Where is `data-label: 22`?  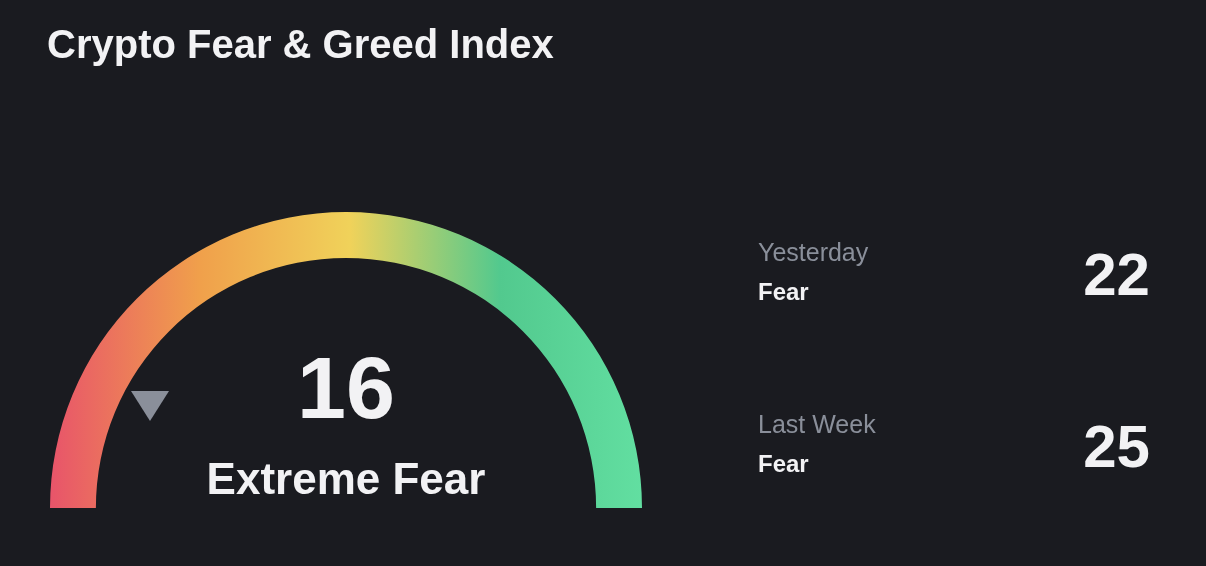 data-label: 22 is located at coordinates (1116, 275).